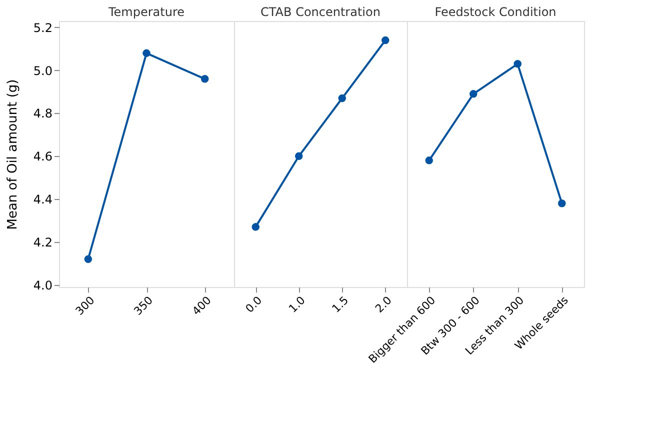 Image resolution: width=657 pixels, height=439 pixels. Describe the element at coordinates (85, 306) in the screenshot. I see `x-tick-label: 300` at that location.